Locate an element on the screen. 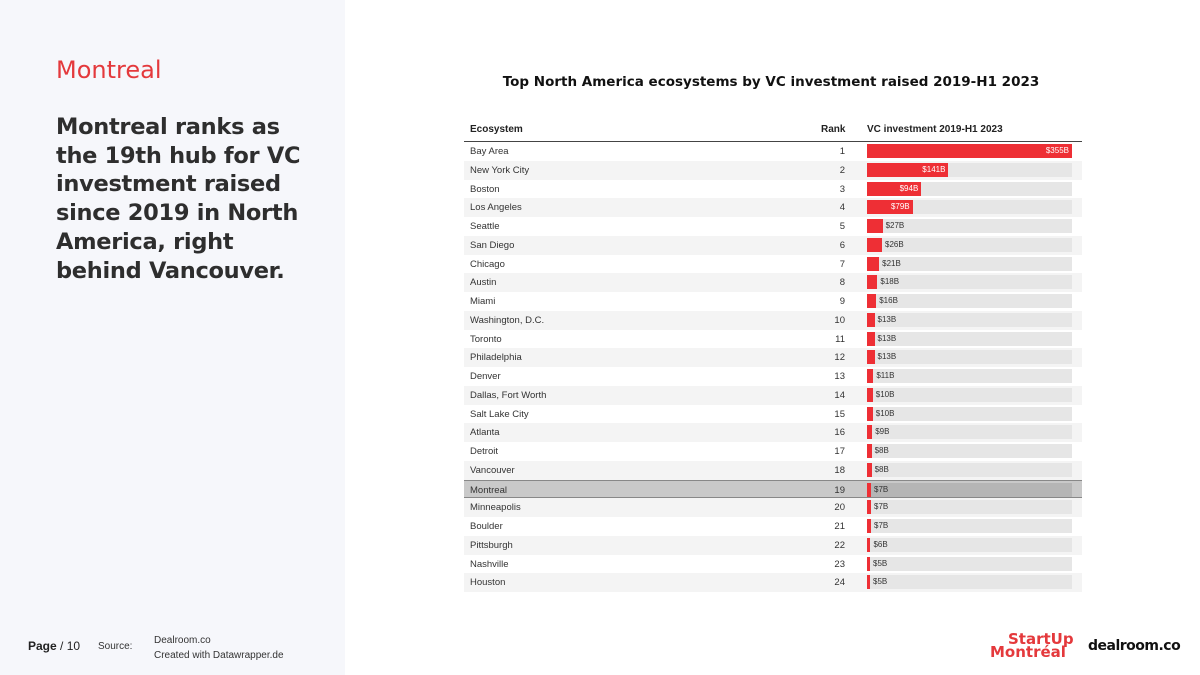 The width and height of the screenshot is (1200, 675). page-indicator: Page / 10 is located at coordinates (54, 646).